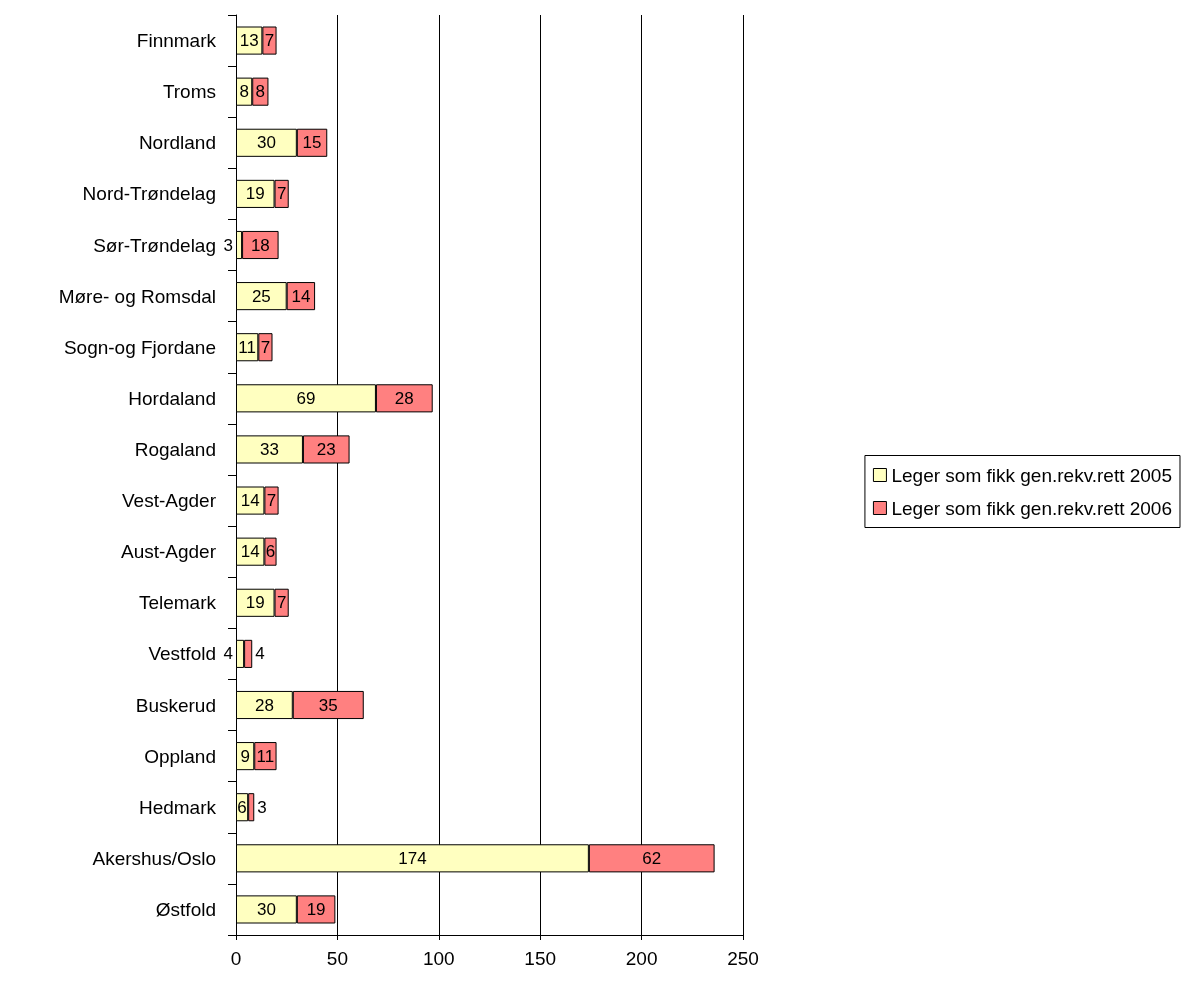 The height and width of the screenshot is (983, 1188). I want to click on y-tick-label: Vest-Agder, so click(169, 501).